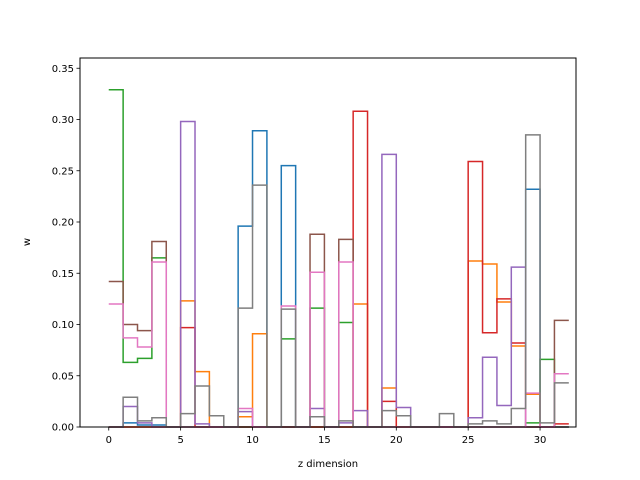 This screenshot has width=640, height=480. I want to click on x-tick-label: 5, so click(180, 440).